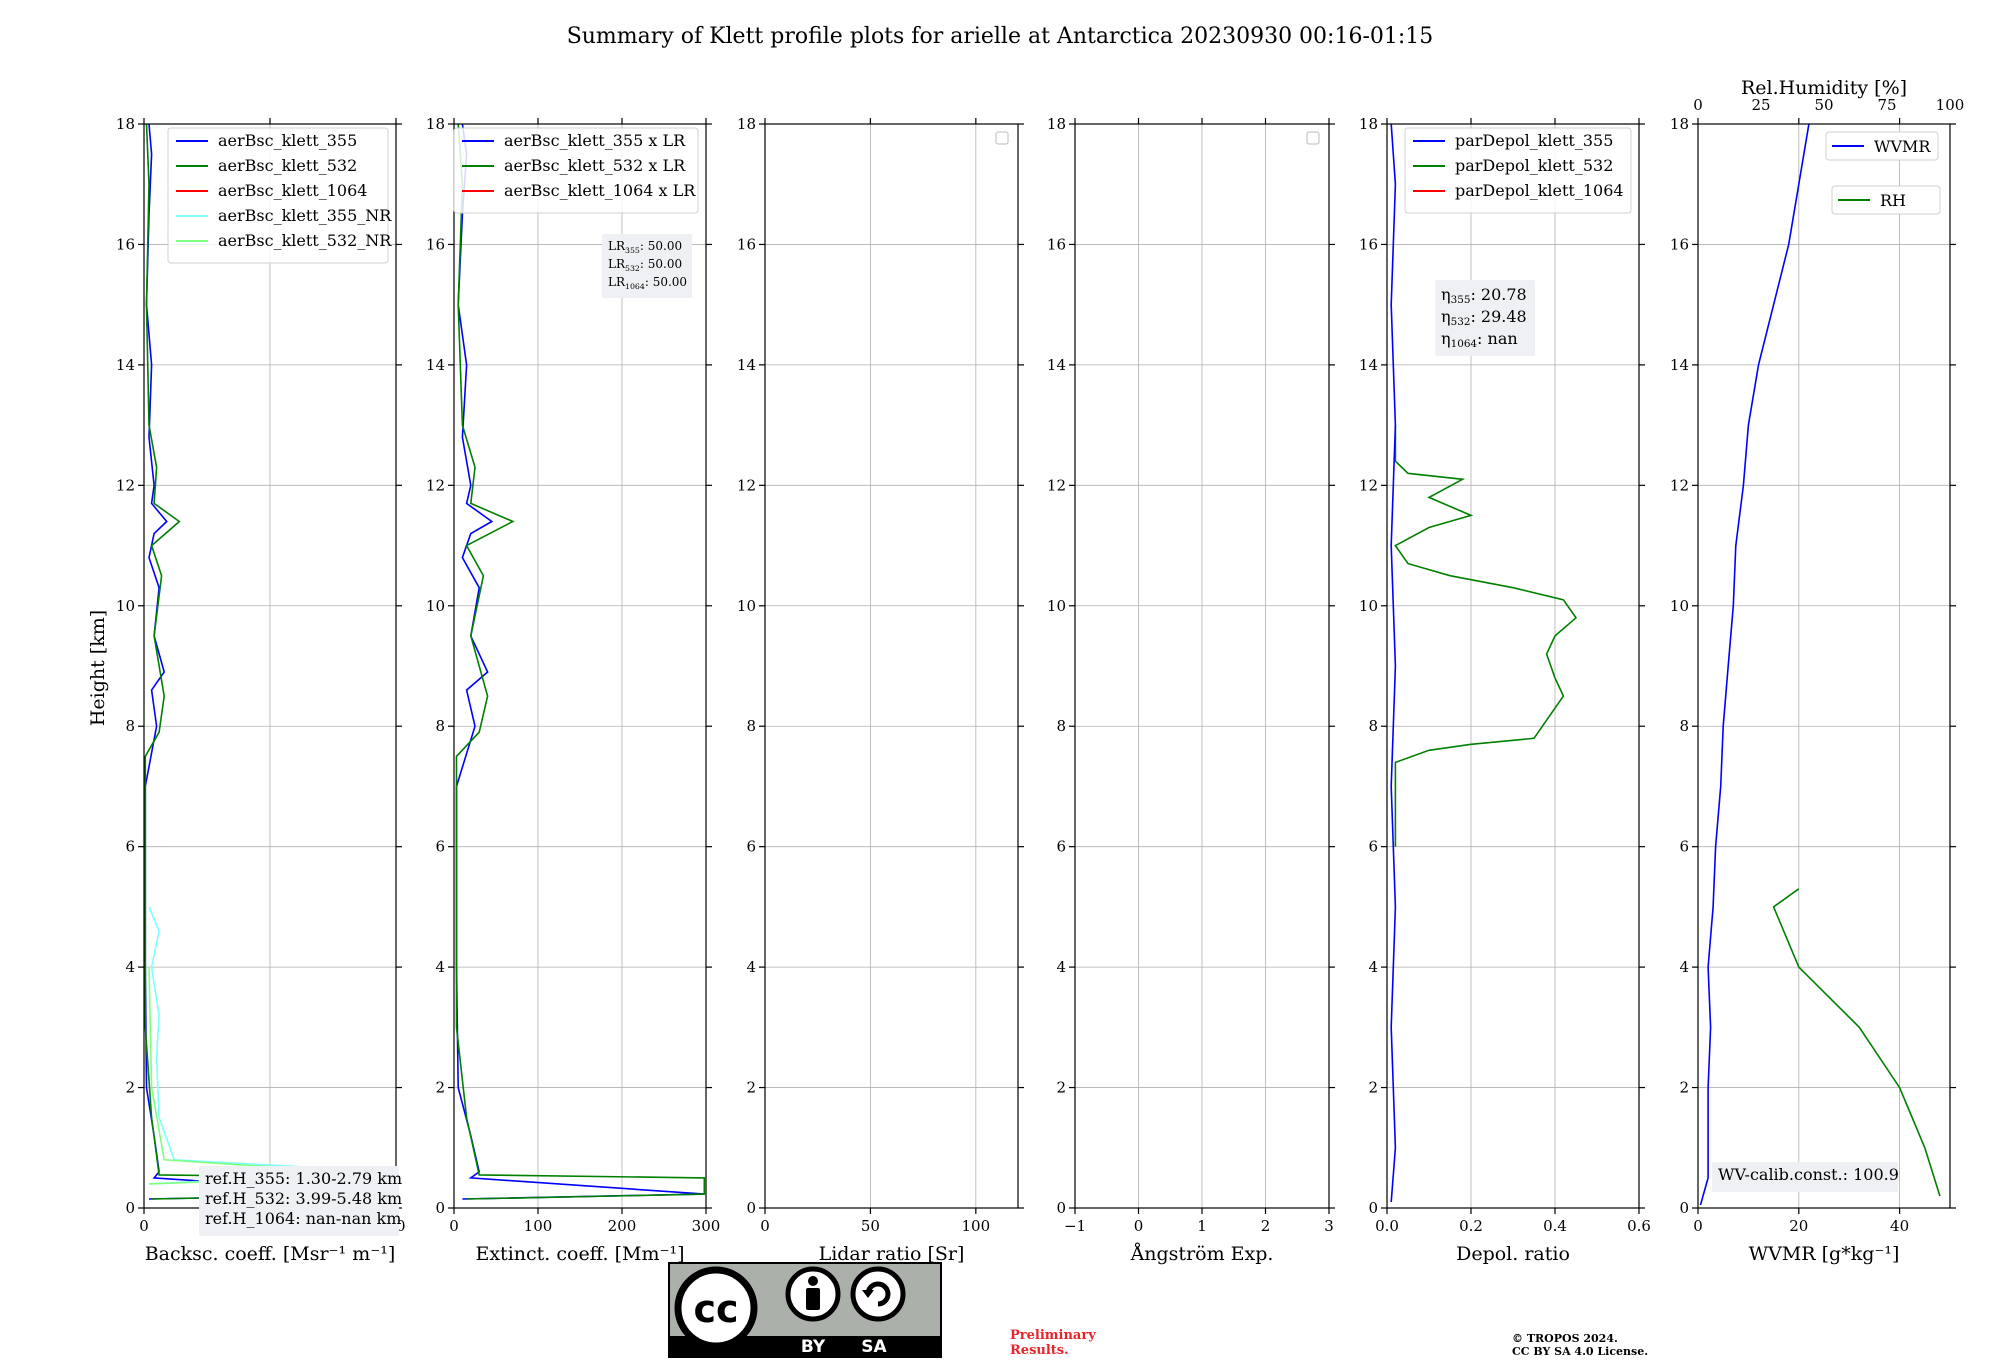 The height and width of the screenshot is (1360, 2000). What do you see at coordinates (1039, 1350) in the screenshot?
I see `preliminary-line-2: Results.` at bounding box center [1039, 1350].